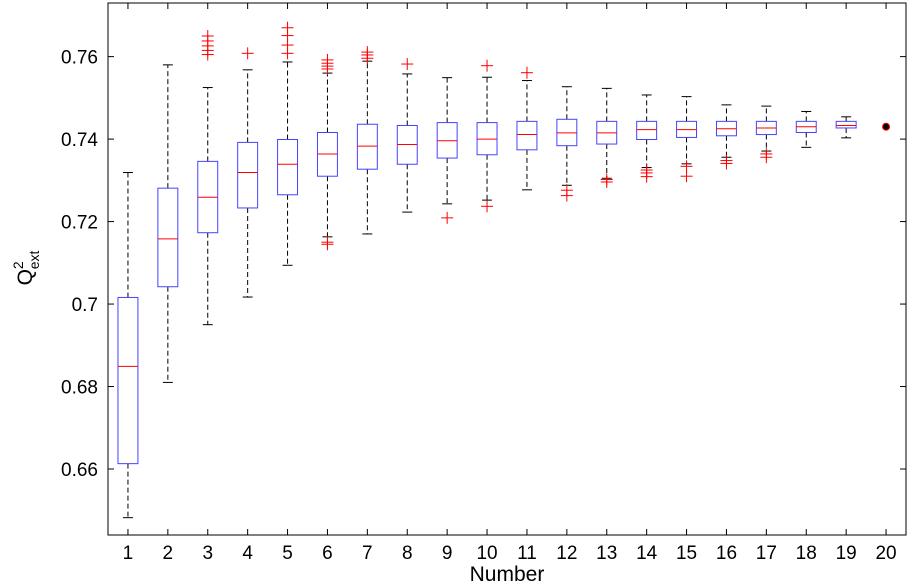  Describe the element at coordinates (128, 553) in the screenshot. I see `x-tick-label: 1` at that location.